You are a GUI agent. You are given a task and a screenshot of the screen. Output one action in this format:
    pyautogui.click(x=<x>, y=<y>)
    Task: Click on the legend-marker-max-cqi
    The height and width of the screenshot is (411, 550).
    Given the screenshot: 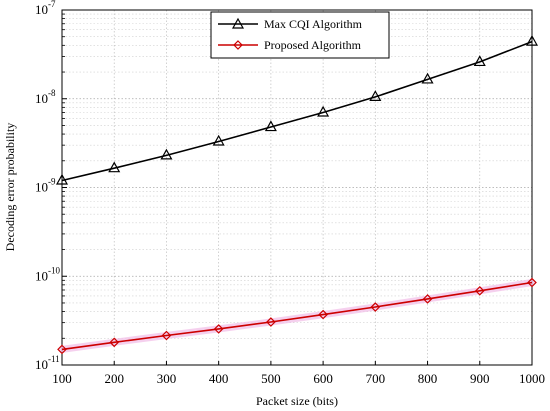 What is the action you would take?
    pyautogui.click(x=238, y=23)
    